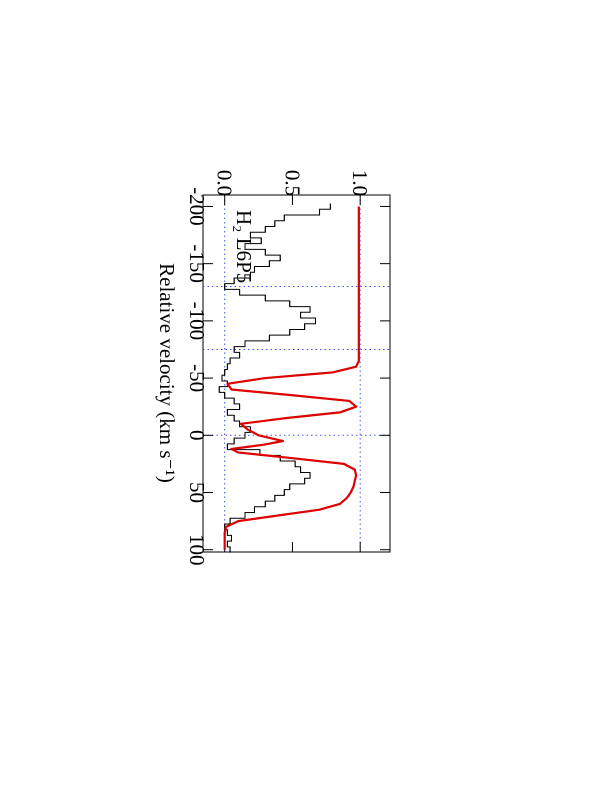  Describe the element at coordinates (197, 206) in the screenshot. I see `x-tick-label: -200` at that location.